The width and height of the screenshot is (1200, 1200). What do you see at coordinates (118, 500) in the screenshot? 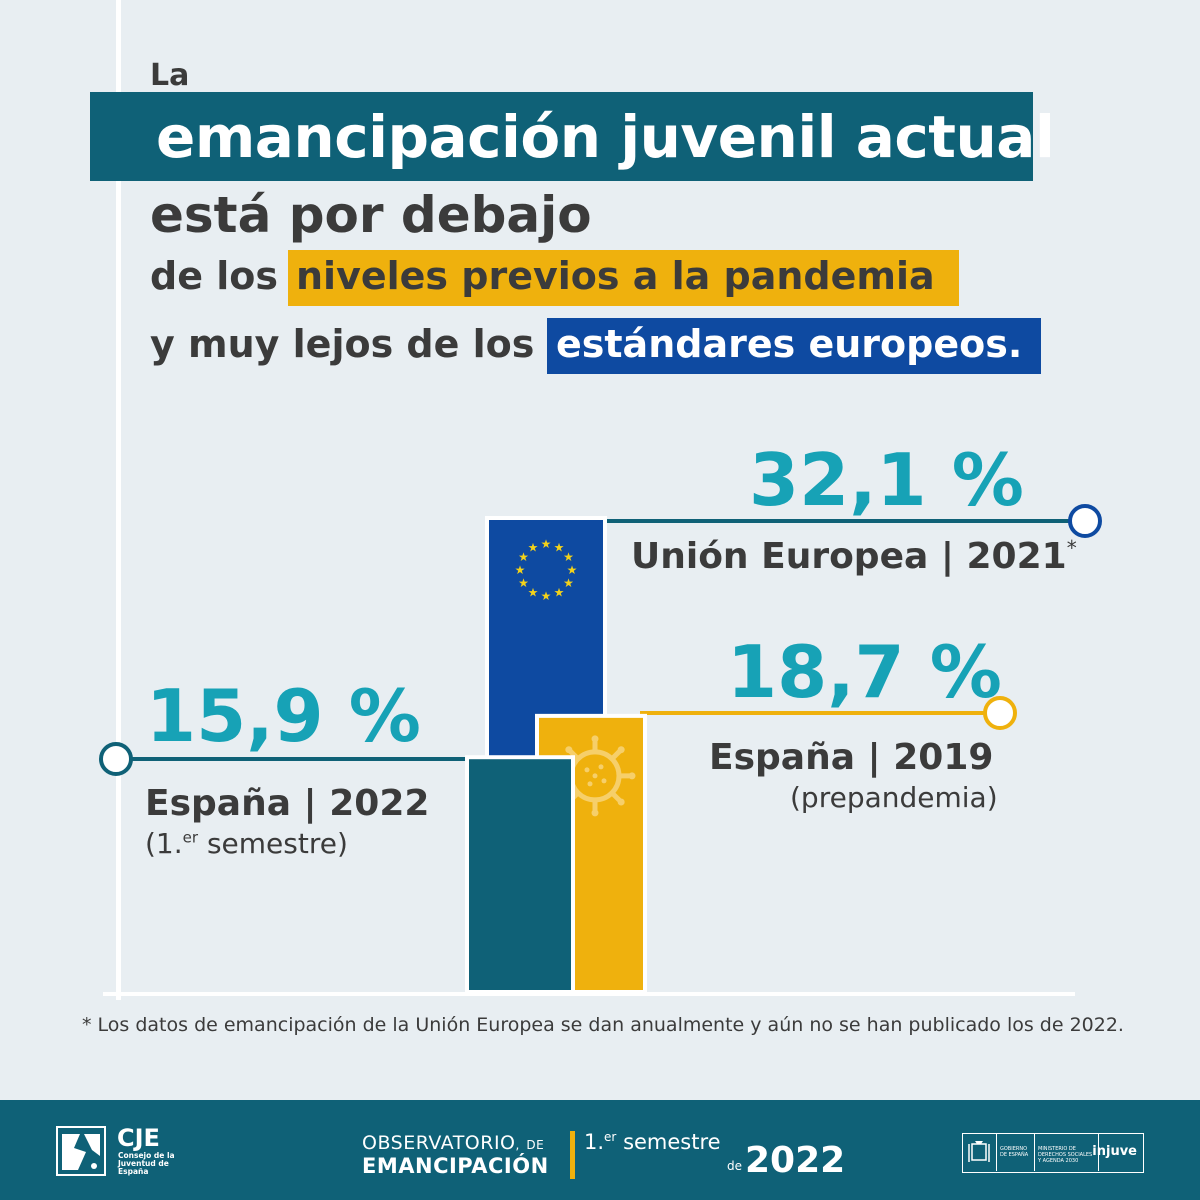
I see `vertical-rule` at bounding box center [118, 500].